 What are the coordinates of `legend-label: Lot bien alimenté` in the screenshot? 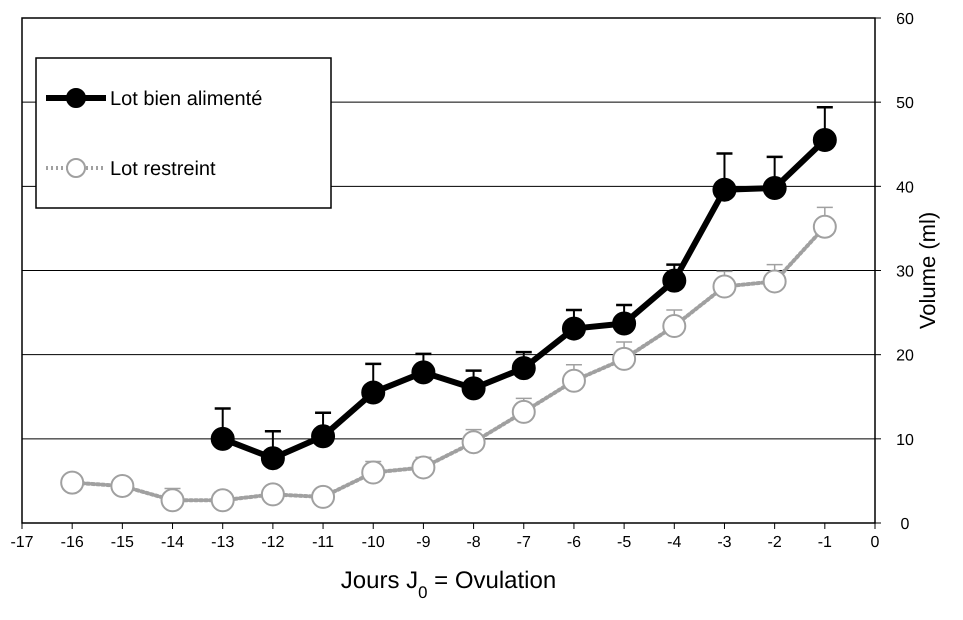 It's located at (186, 99).